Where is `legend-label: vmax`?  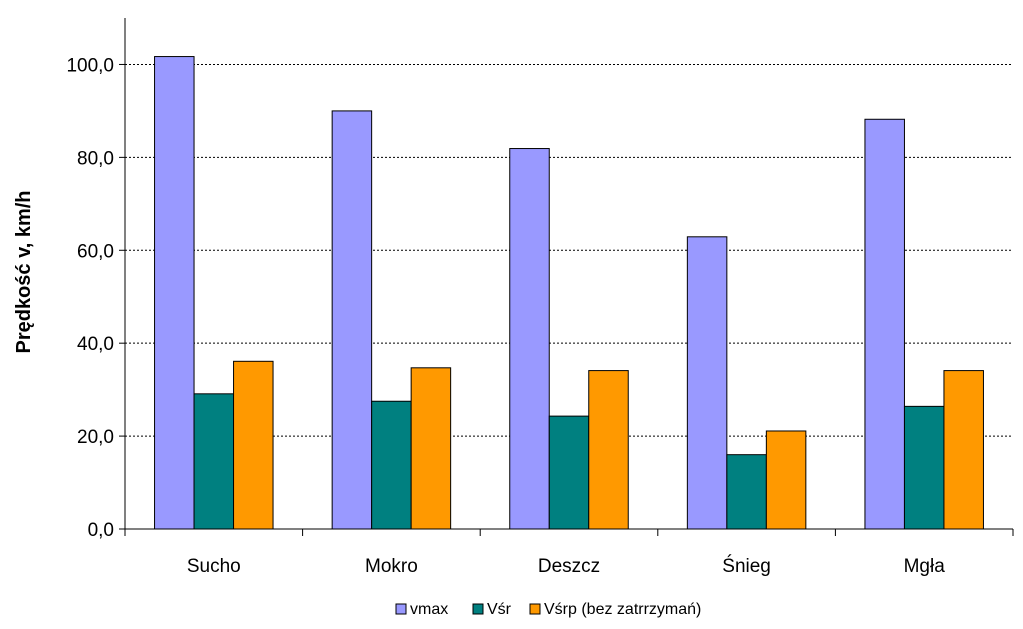 legend-label: vmax is located at coordinates (429, 609).